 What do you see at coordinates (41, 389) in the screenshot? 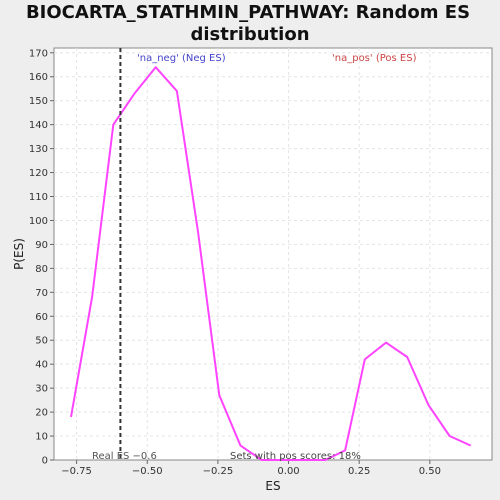
I see `y-tick-label: 30` at bounding box center [41, 389].